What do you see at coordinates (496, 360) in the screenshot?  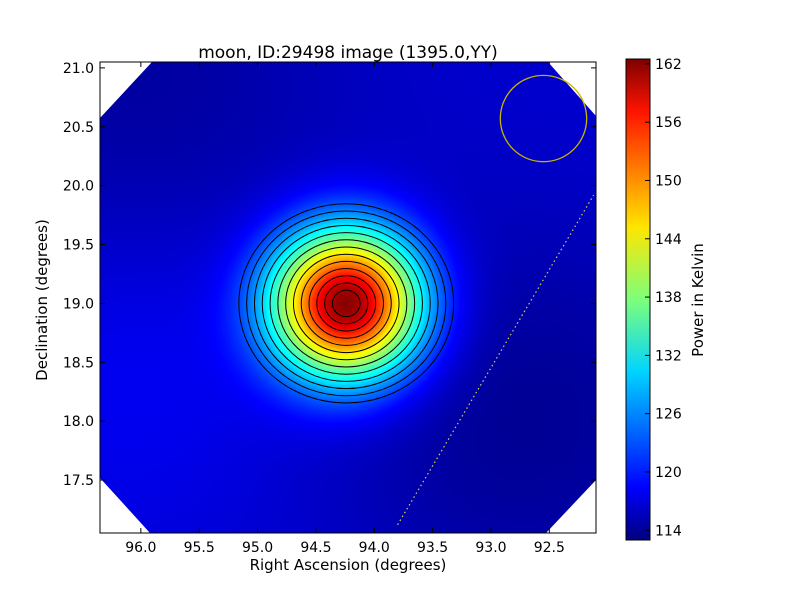 I see `dotted-line` at bounding box center [496, 360].